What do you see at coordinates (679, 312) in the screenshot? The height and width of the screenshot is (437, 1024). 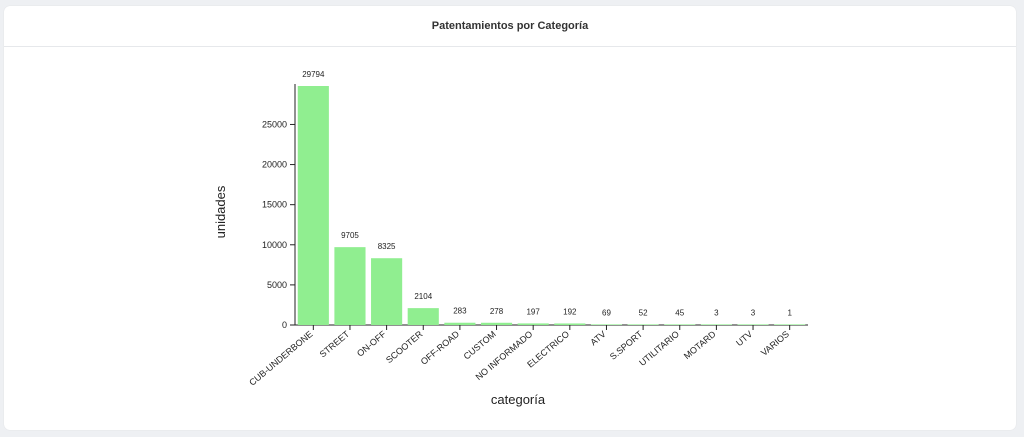 I see `bar-value-label: 45` at bounding box center [679, 312].